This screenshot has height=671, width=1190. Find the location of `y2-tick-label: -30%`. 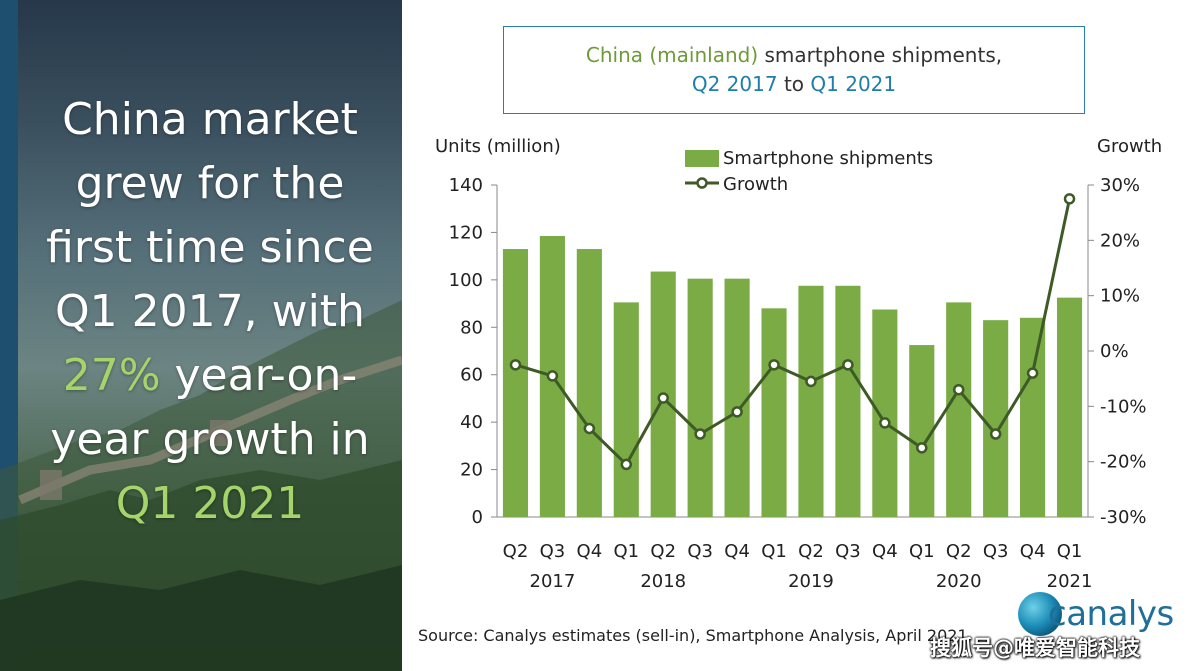

y2-tick-label: -30% is located at coordinates (1123, 517).